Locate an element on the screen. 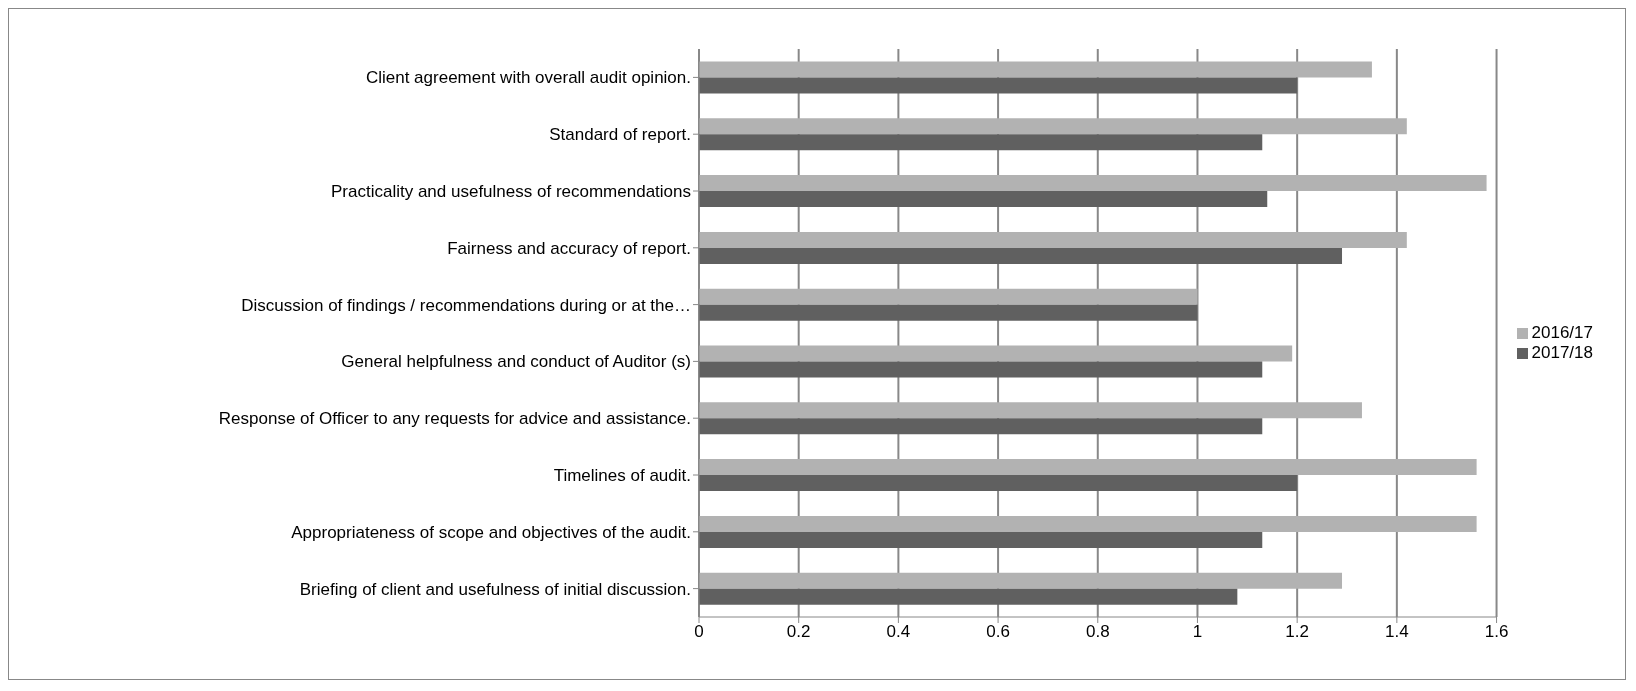  x-tick-label: 1.4 is located at coordinates (1397, 632).